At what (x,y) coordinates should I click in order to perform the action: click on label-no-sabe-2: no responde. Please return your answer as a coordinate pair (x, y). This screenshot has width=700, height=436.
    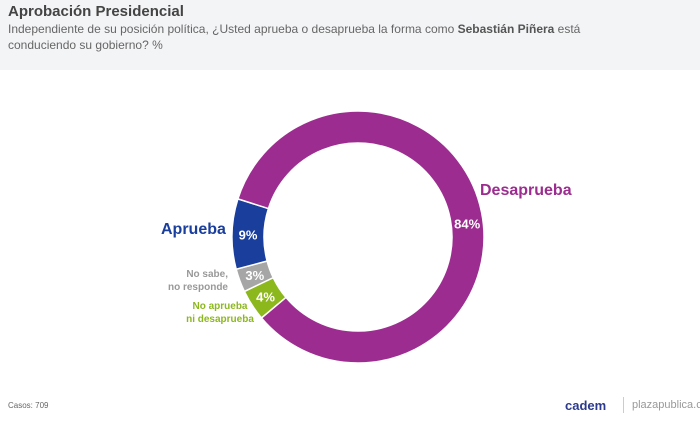
    Looking at the image, I should click on (197, 287).